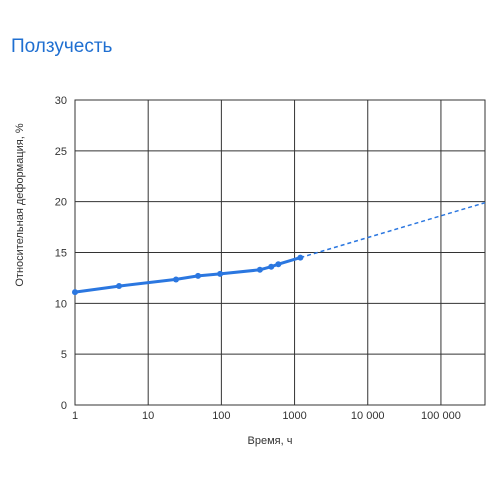 This screenshot has height=500, width=500. Describe the element at coordinates (20, 204) in the screenshot. I see `y-axis-label: Относительная деформация, %` at that location.